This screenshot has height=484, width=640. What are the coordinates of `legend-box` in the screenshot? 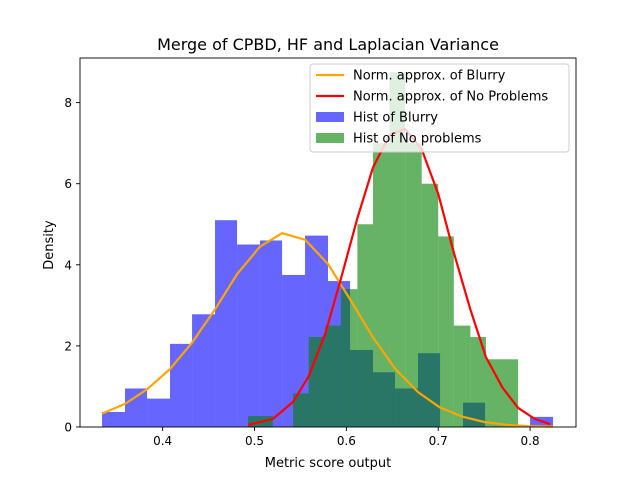 It's located at (439, 108).